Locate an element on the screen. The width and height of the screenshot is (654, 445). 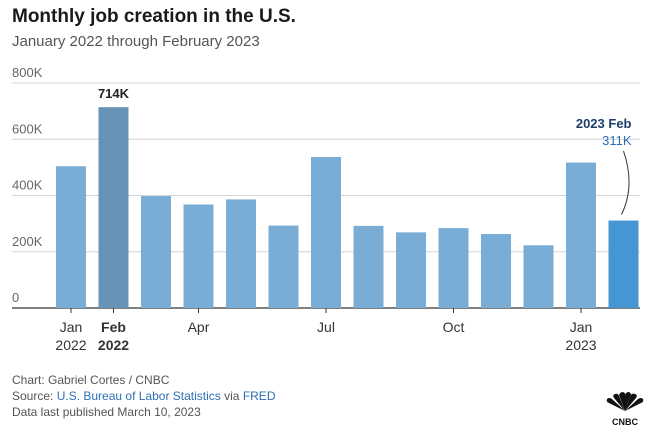
chart-subtitle: January 2022 through February 2023 is located at coordinates (136, 41).